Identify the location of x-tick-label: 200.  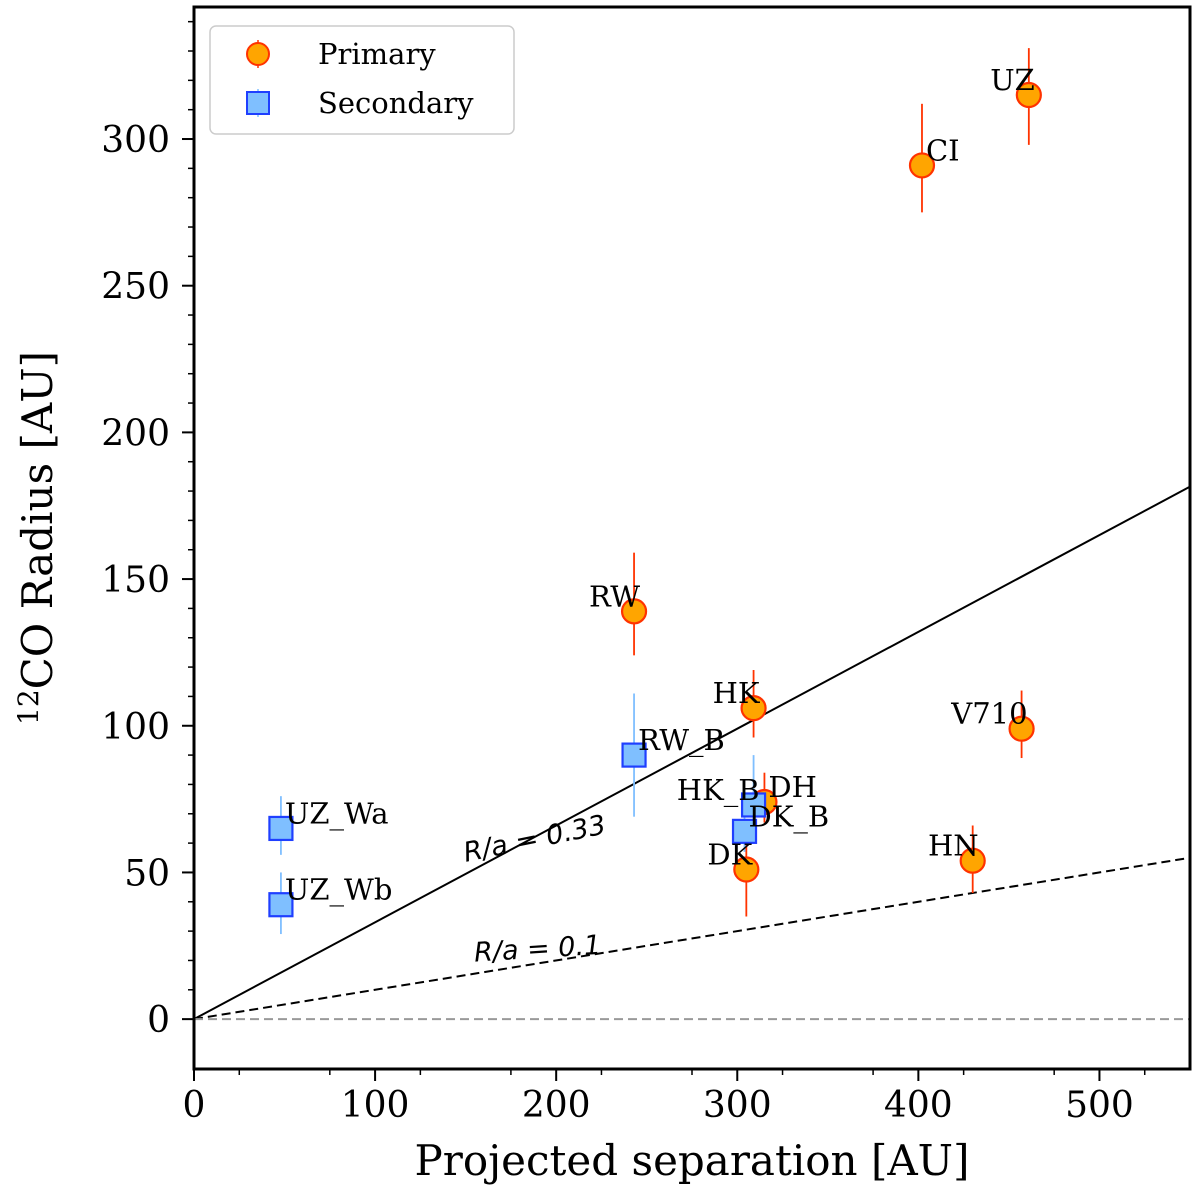
(556, 1105).